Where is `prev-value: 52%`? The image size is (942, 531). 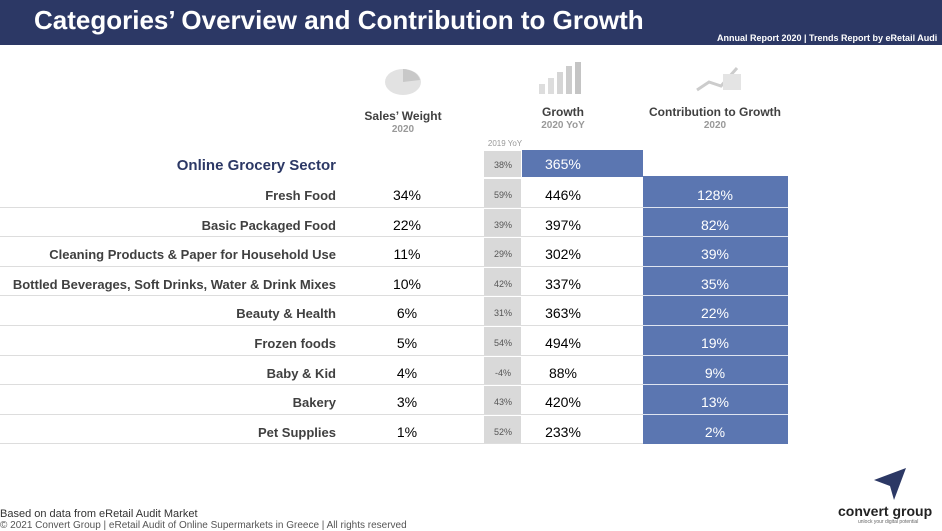
prev-value: 52% is located at coordinates (503, 431).